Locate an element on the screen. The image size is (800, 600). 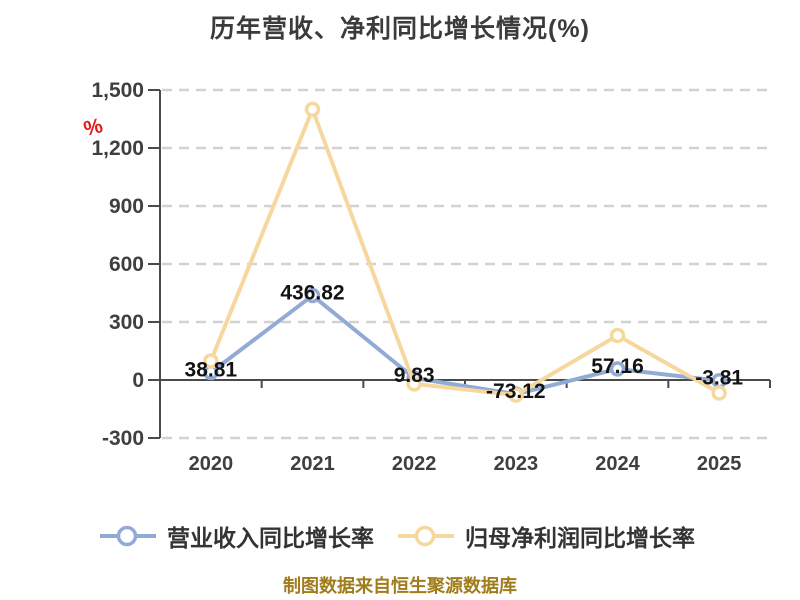
data-point-label: 38.81 is located at coordinates (211, 369).